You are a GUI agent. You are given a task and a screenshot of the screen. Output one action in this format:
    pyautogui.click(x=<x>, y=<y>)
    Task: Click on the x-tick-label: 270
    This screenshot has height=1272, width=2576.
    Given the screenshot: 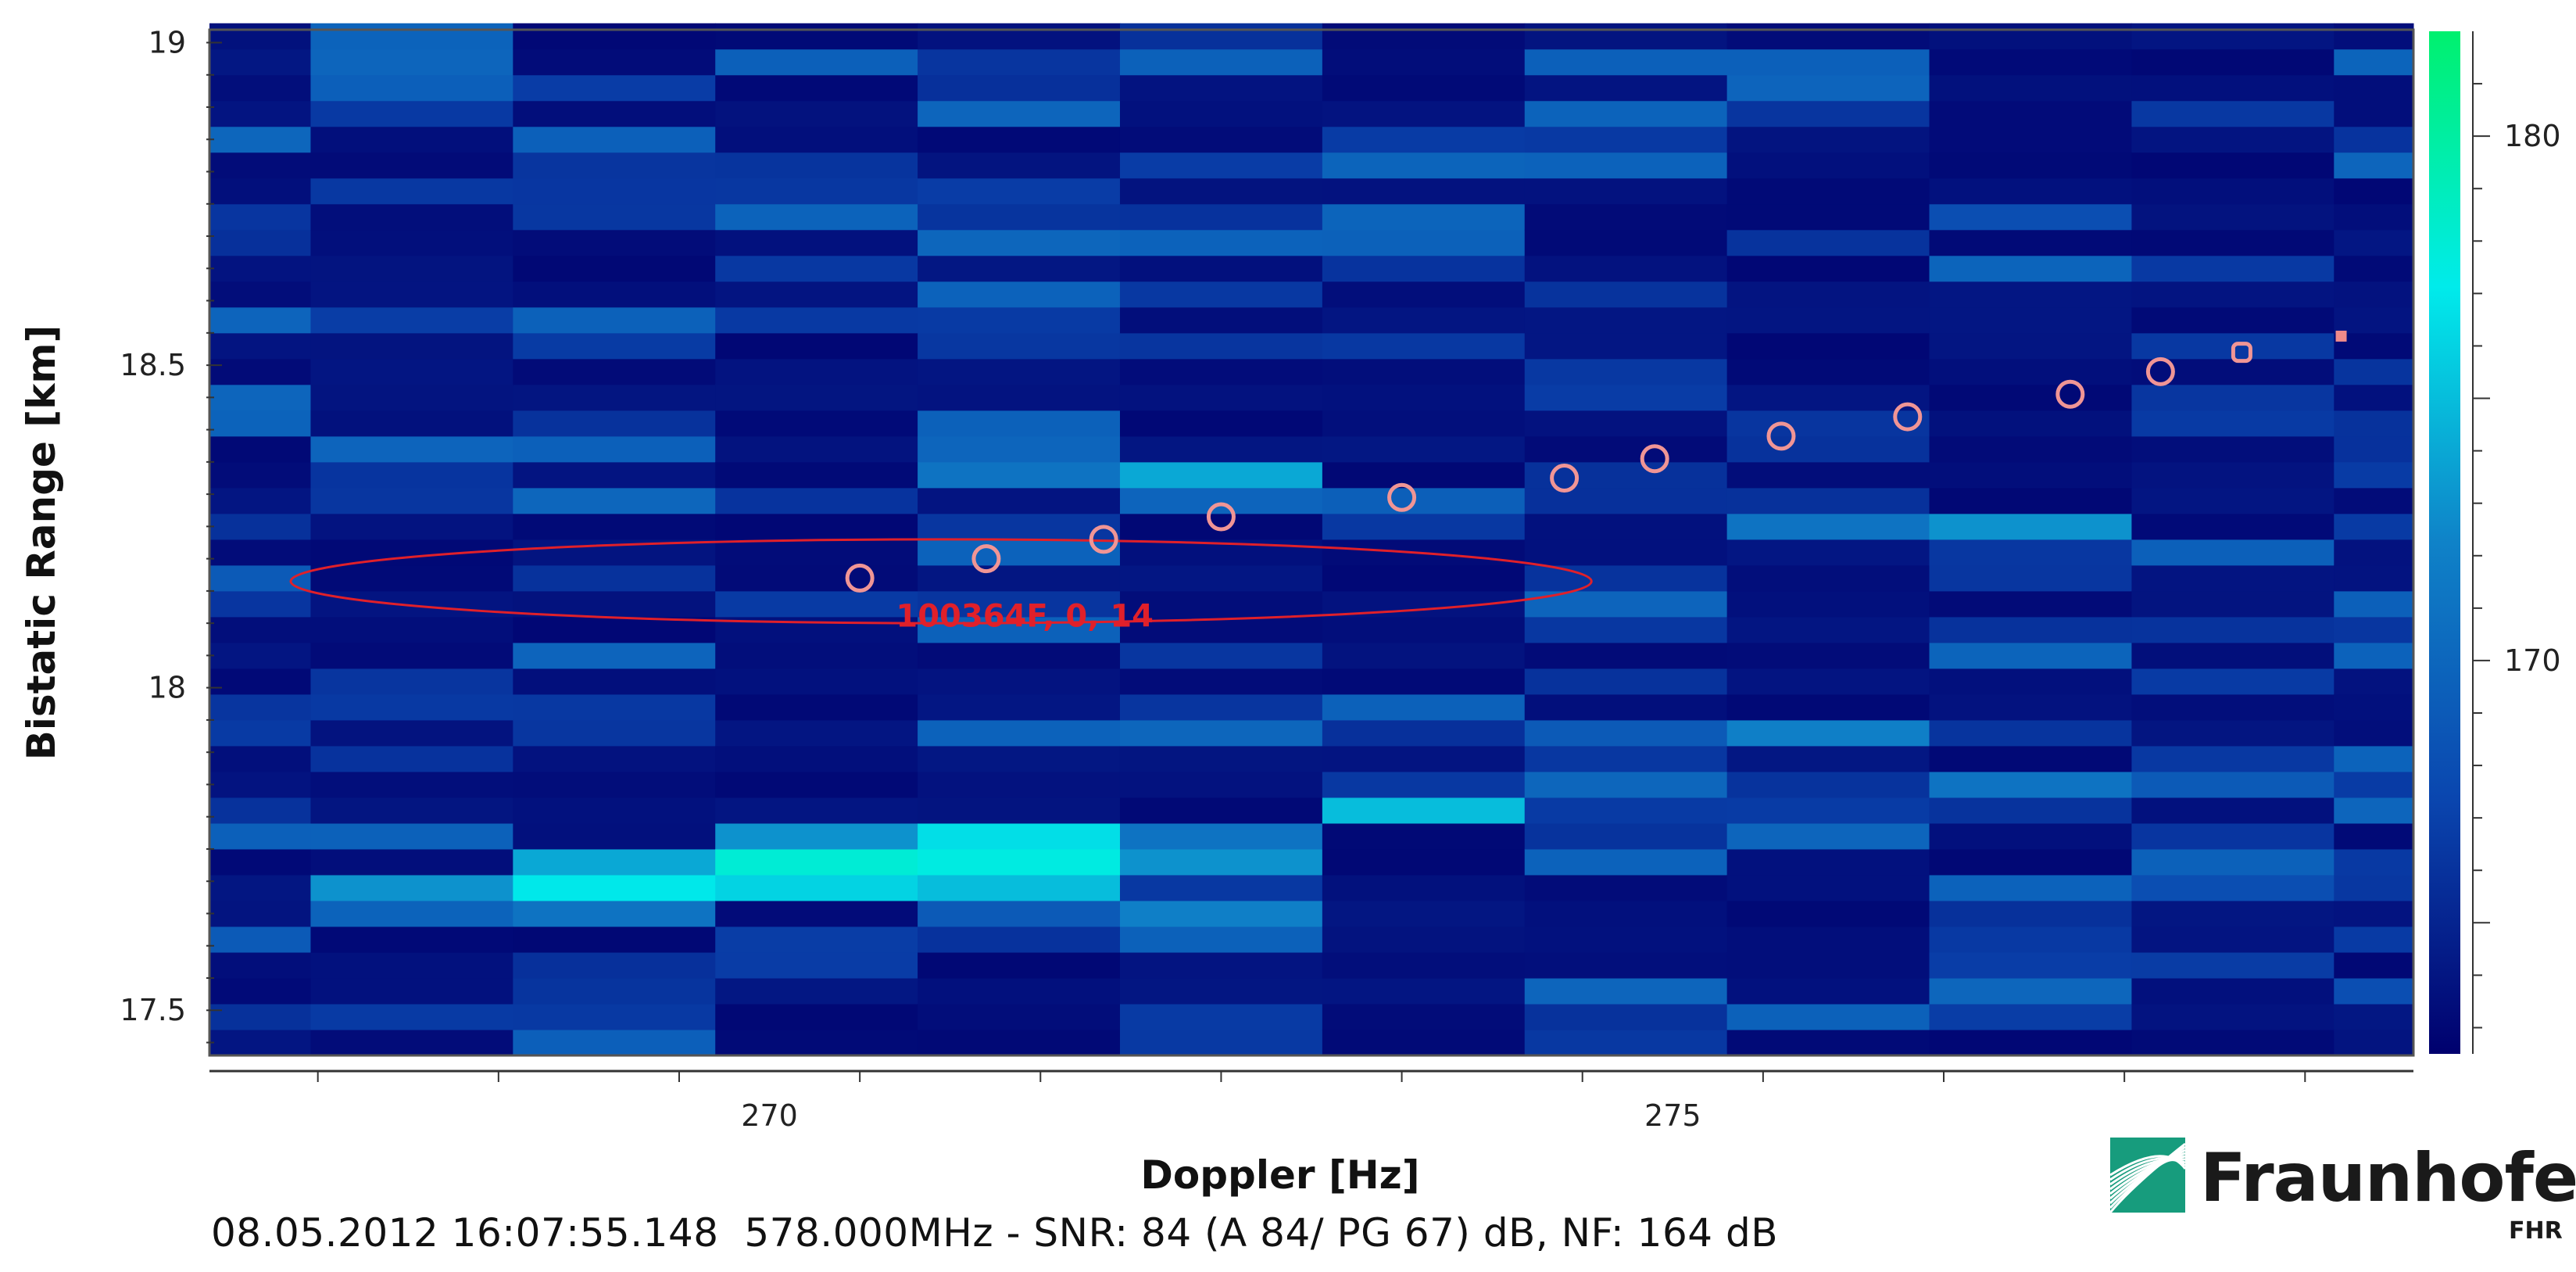 What is the action you would take?
    pyautogui.click(x=769, y=1115)
    